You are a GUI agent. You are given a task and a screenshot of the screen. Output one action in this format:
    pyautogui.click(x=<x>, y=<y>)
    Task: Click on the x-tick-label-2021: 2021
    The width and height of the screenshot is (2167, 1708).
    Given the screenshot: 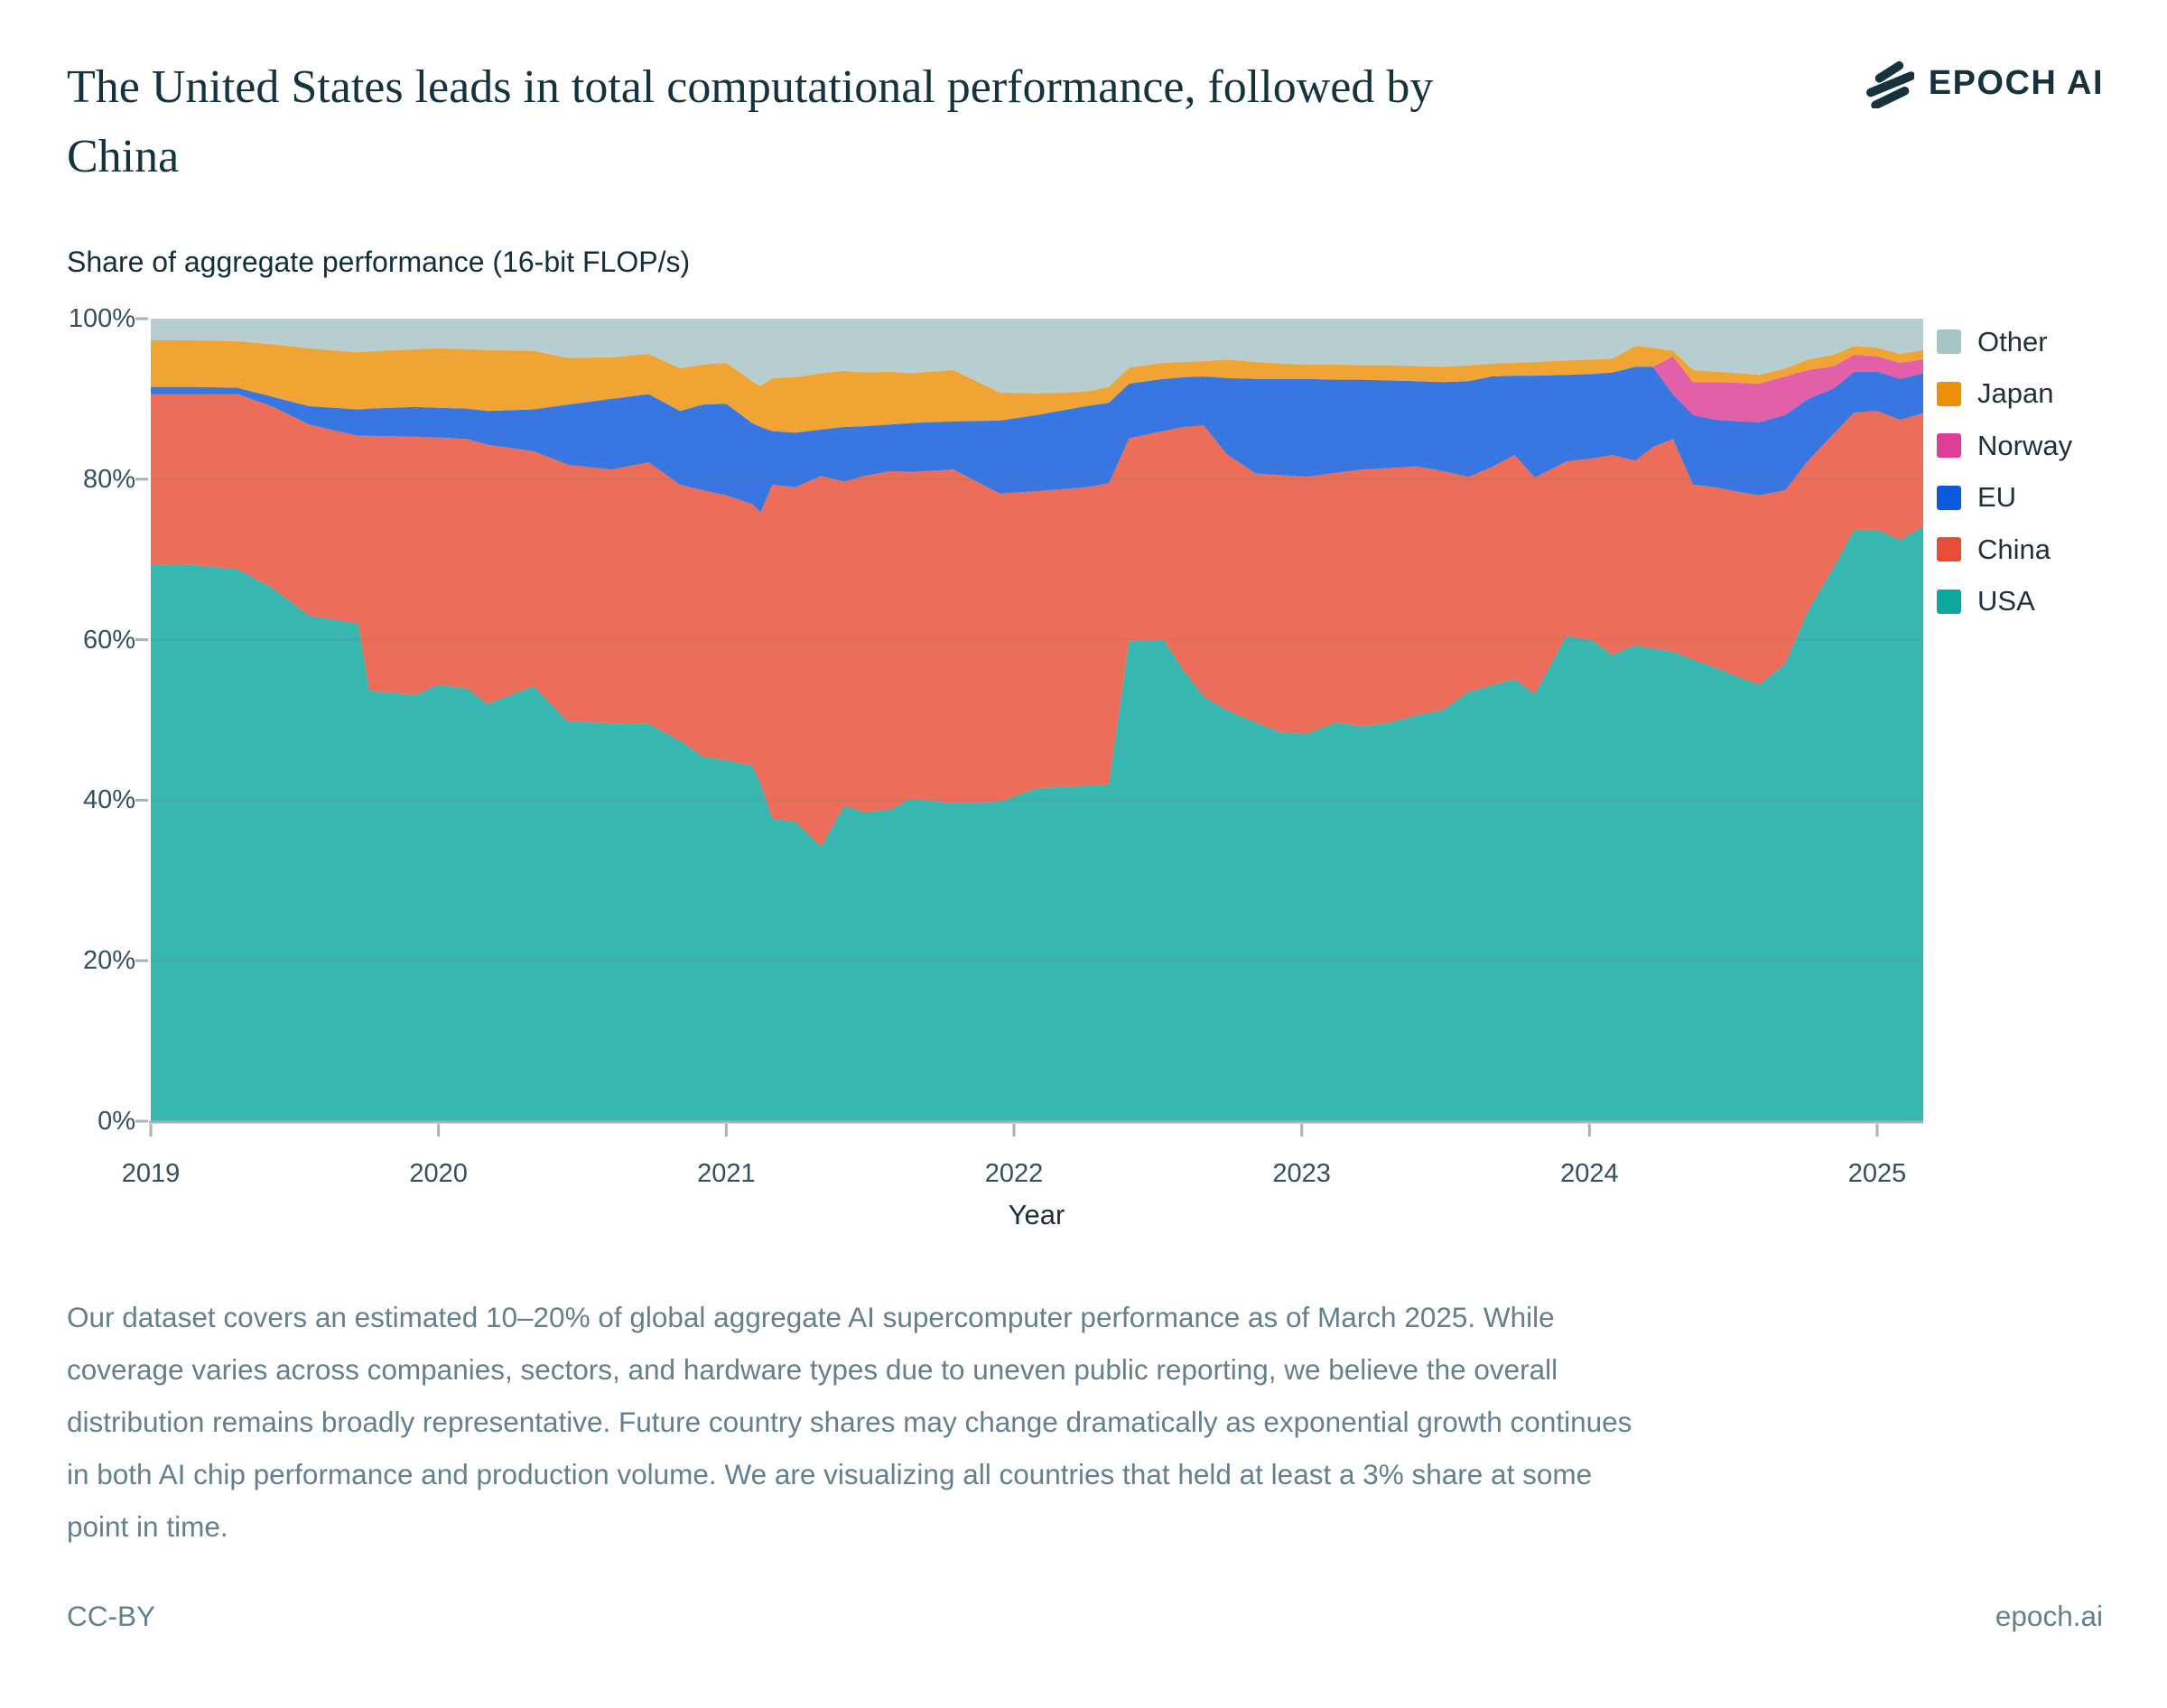 What is the action you would take?
    pyautogui.click(x=727, y=1173)
    